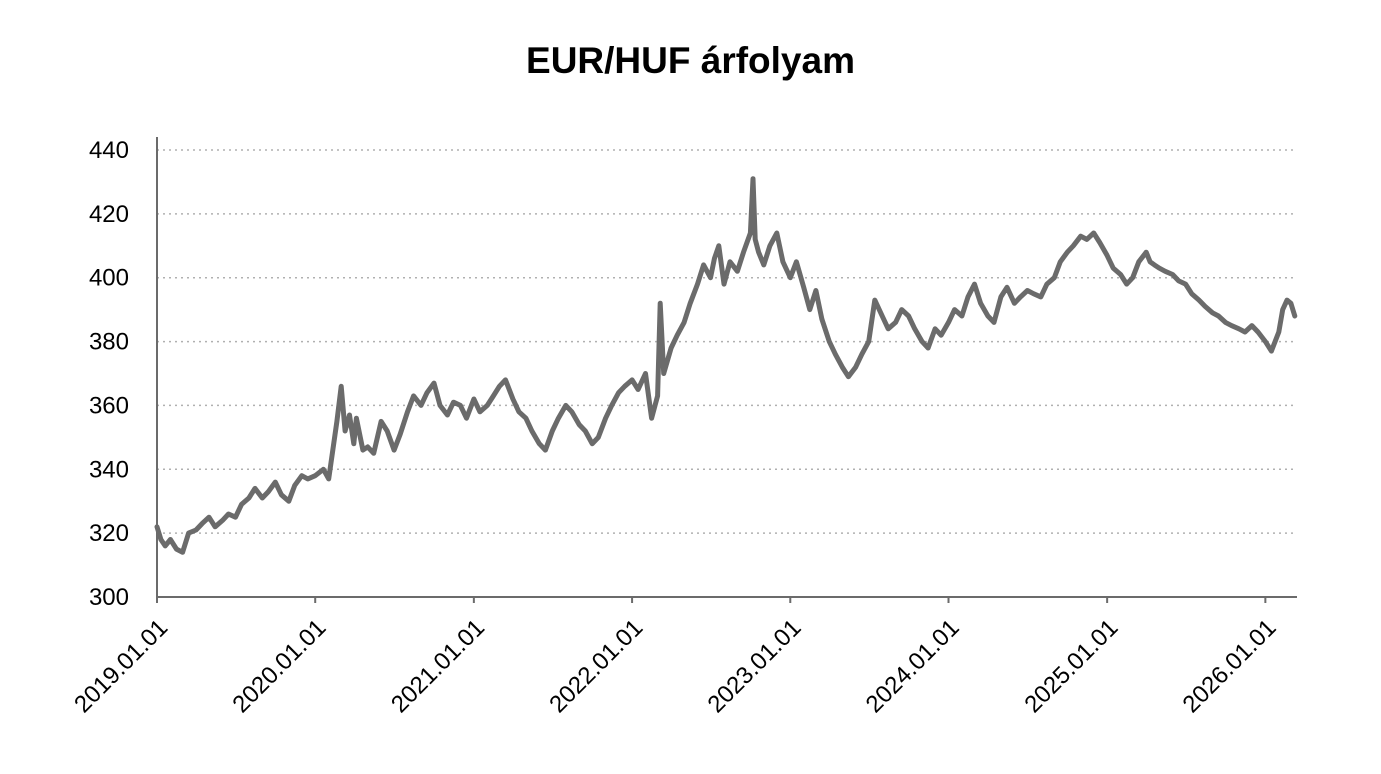 This screenshot has width=1381, height=774. I want to click on x-tick-label-6: 2025.01.01, so click(1071, 666).